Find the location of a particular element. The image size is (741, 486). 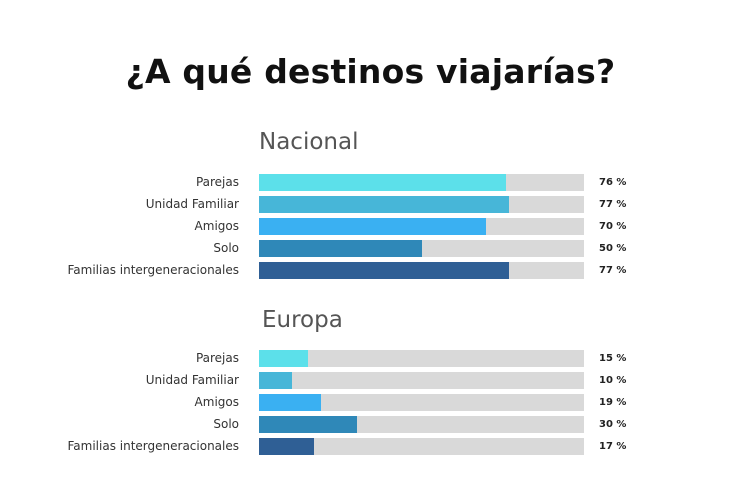

bar-row-nacional: Parejas 76 % is located at coordinates (370, 182).